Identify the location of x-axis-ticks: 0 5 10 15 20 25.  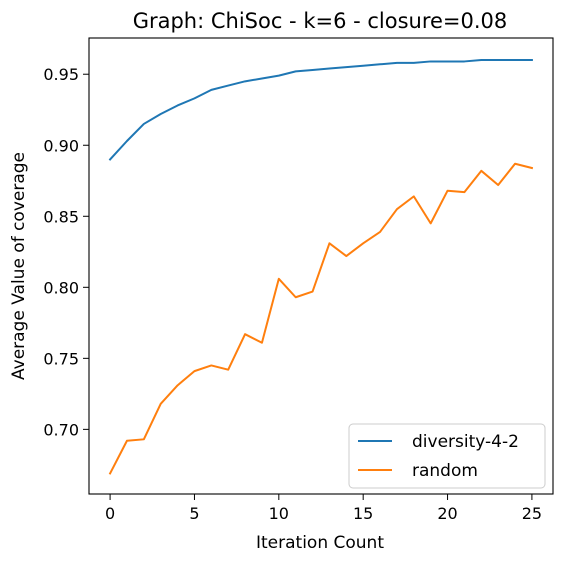
(323, 508).